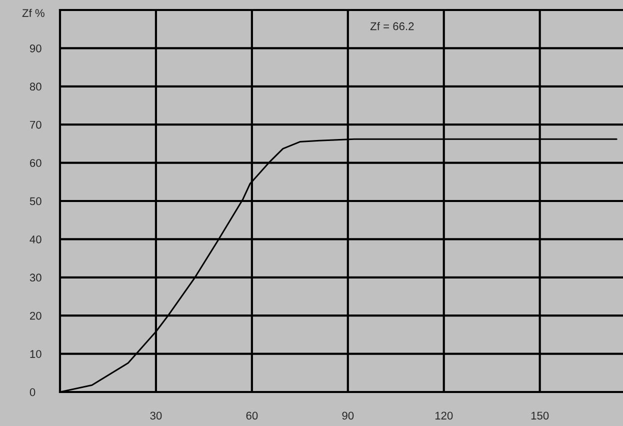 The width and height of the screenshot is (623, 426). I want to click on y-tick-label: 40, so click(36, 239).